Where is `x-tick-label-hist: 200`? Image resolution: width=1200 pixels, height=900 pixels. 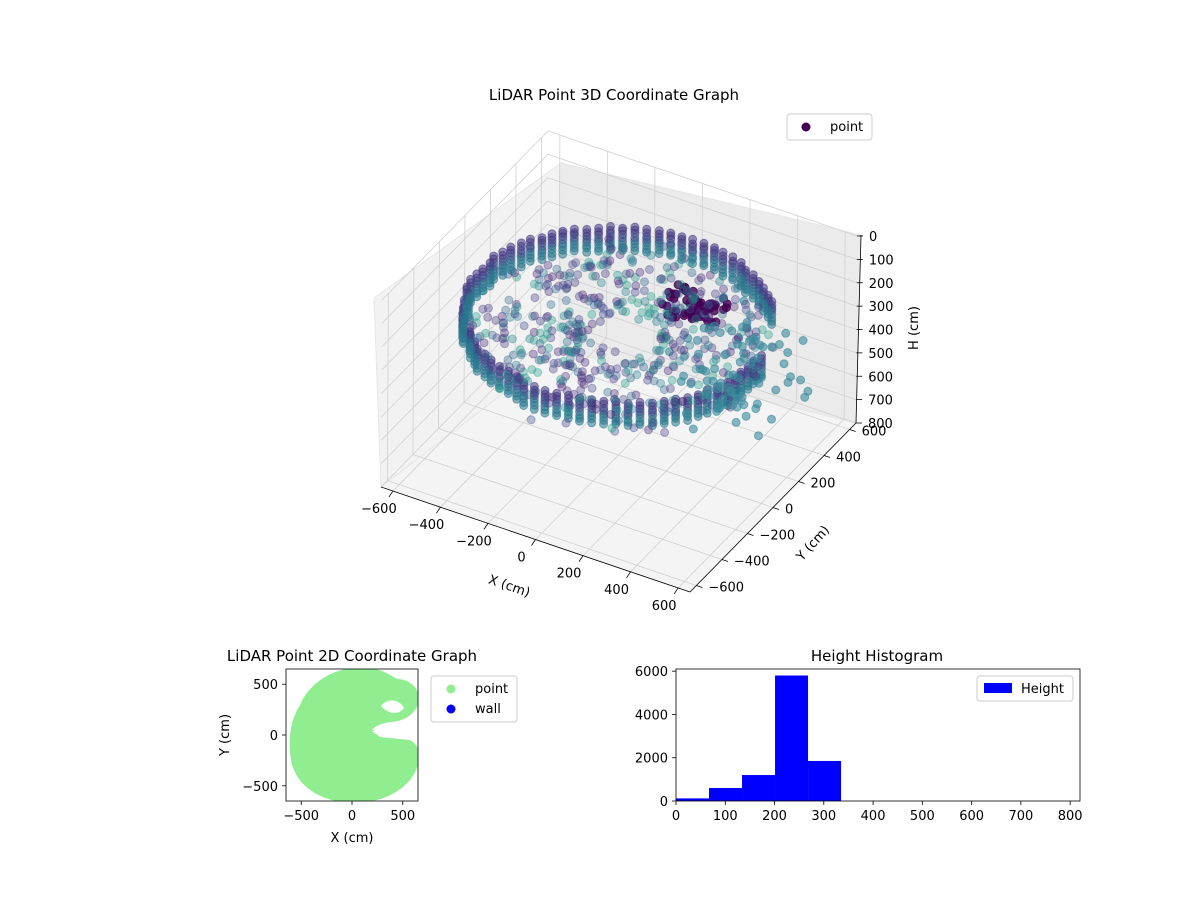 x-tick-label-hist: 200 is located at coordinates (774, 816).